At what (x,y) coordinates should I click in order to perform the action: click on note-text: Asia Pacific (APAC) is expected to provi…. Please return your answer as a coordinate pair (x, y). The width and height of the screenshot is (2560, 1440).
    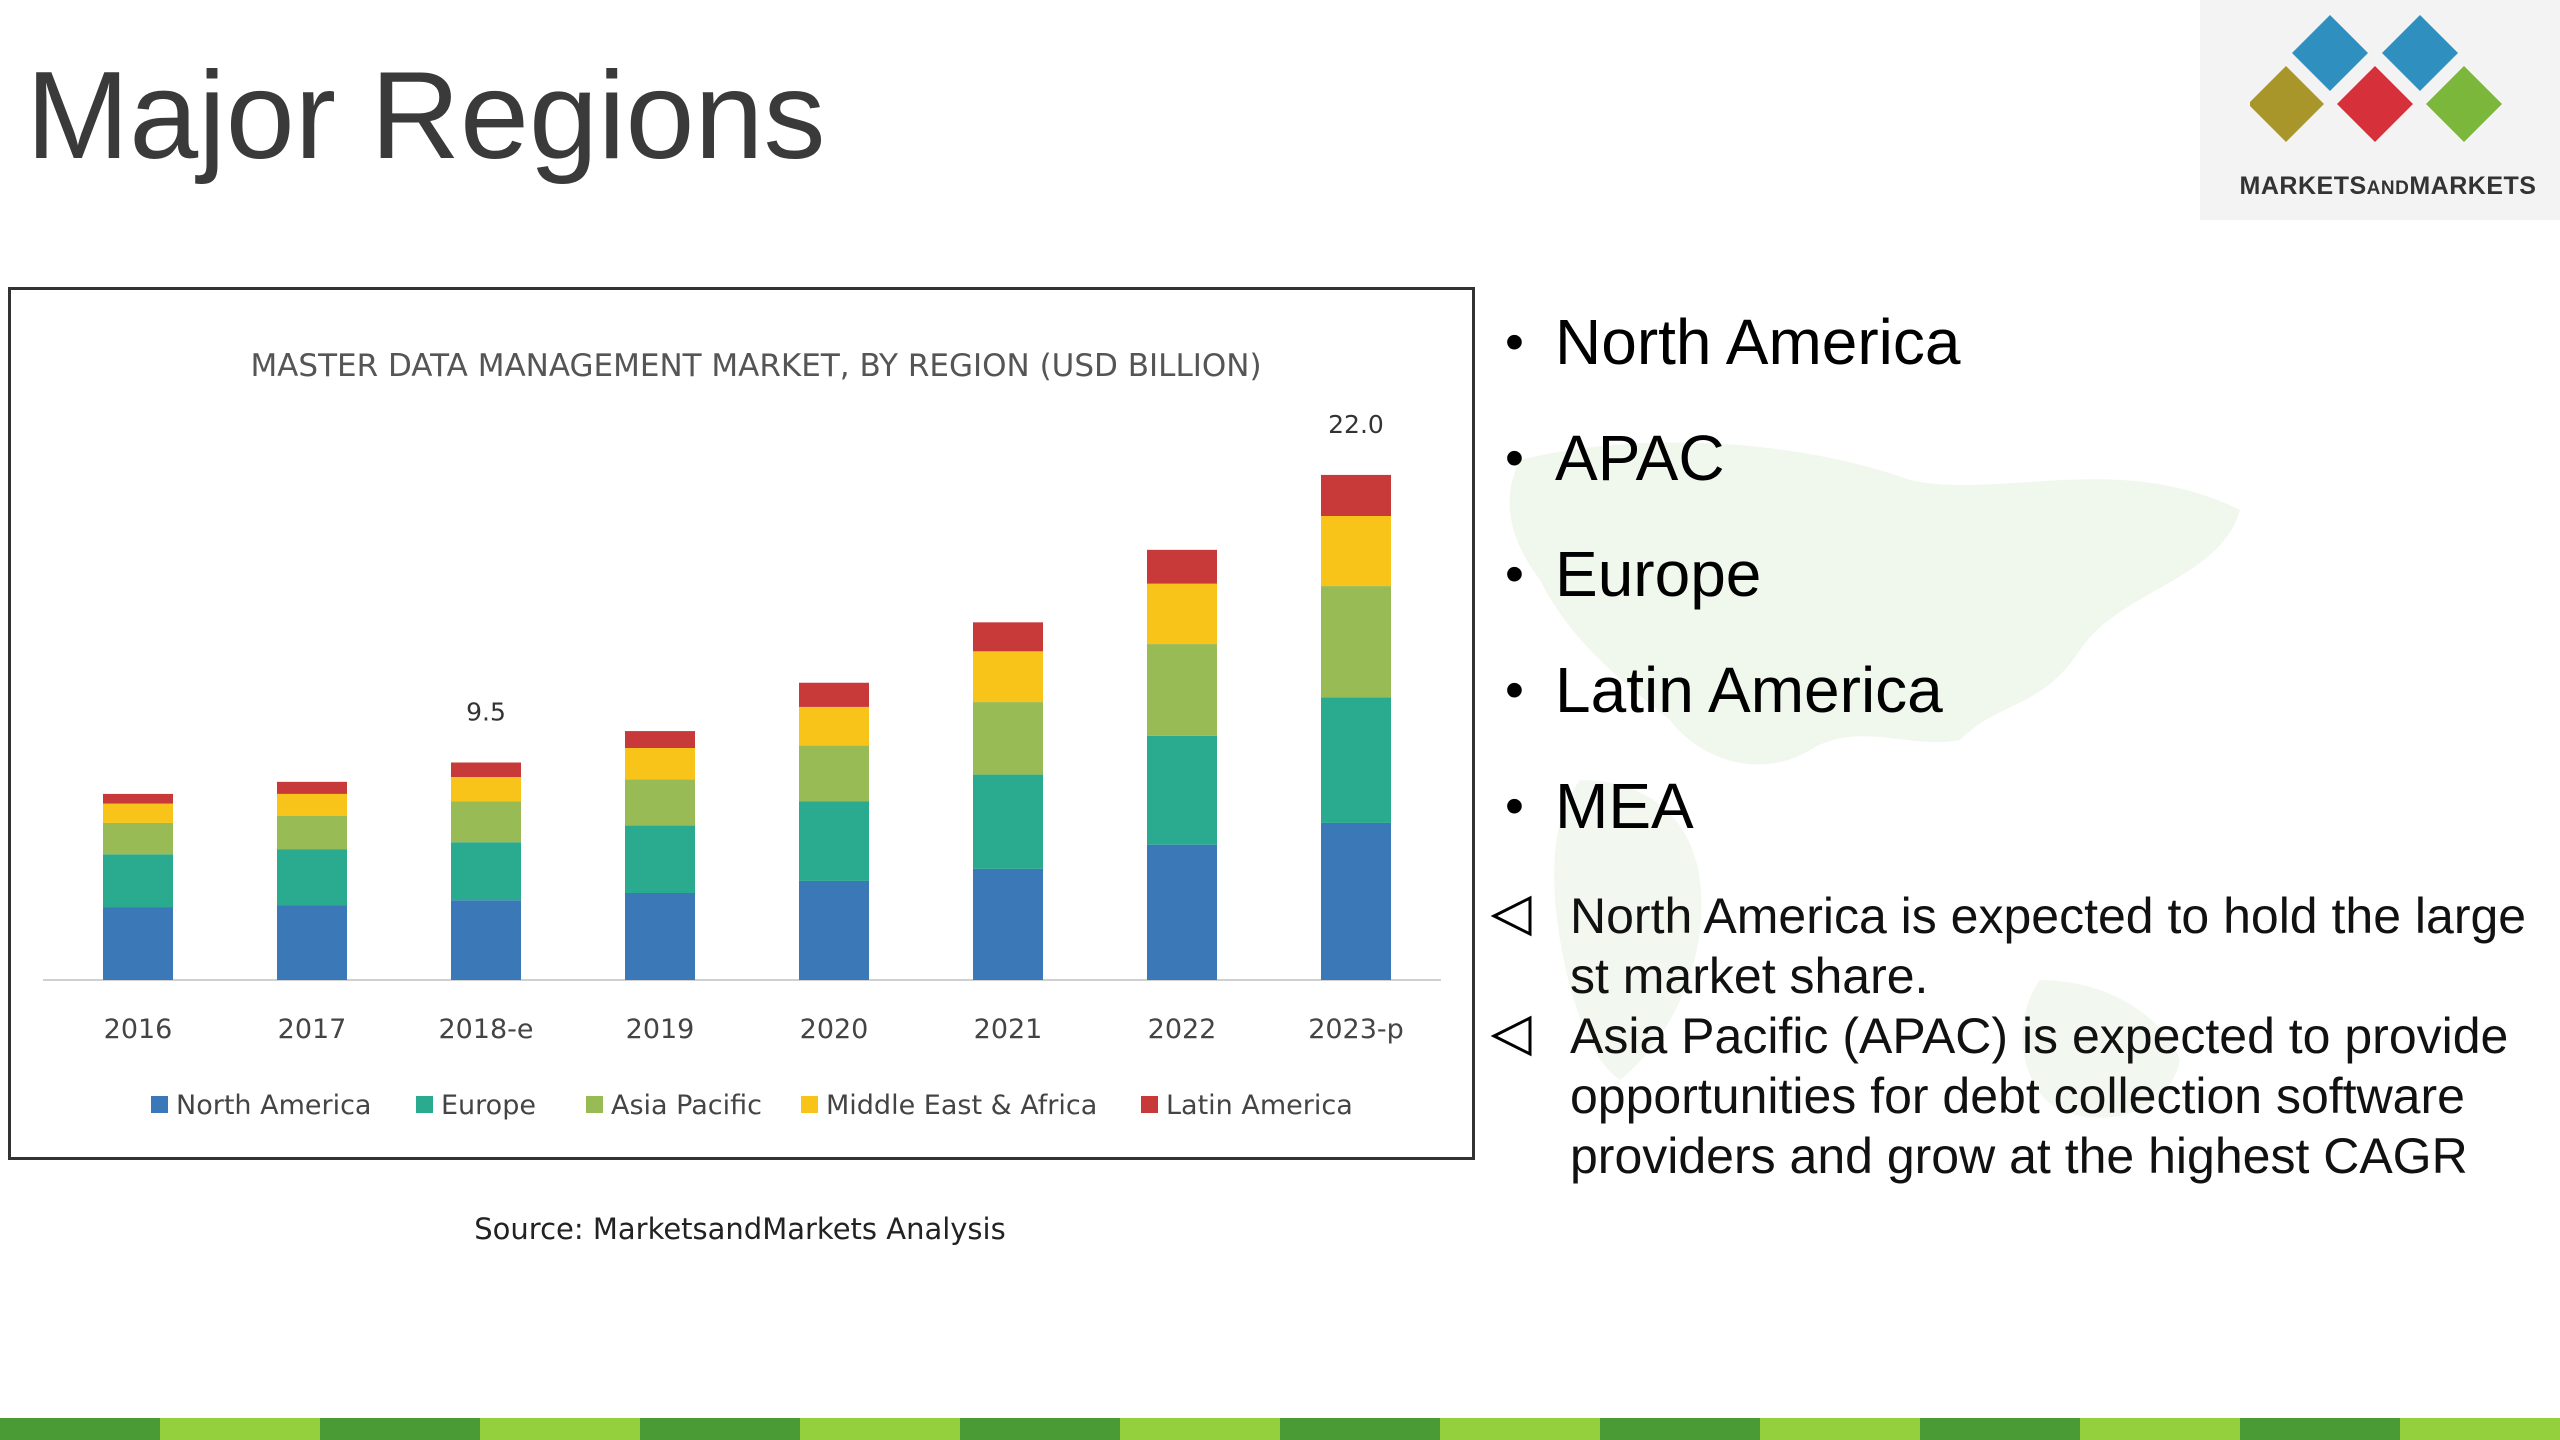
    Looking at the image, I should click on (2039, 1096).